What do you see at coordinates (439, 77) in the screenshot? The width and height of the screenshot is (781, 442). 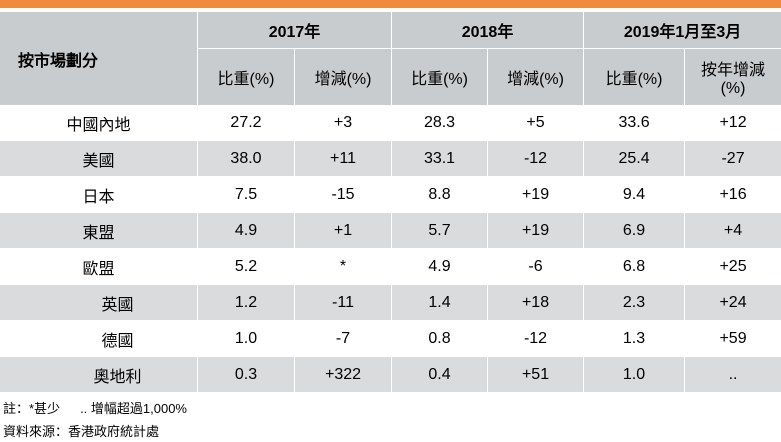 I see `share-header-2018: 比重(%)` at bounding box center [439, 77].